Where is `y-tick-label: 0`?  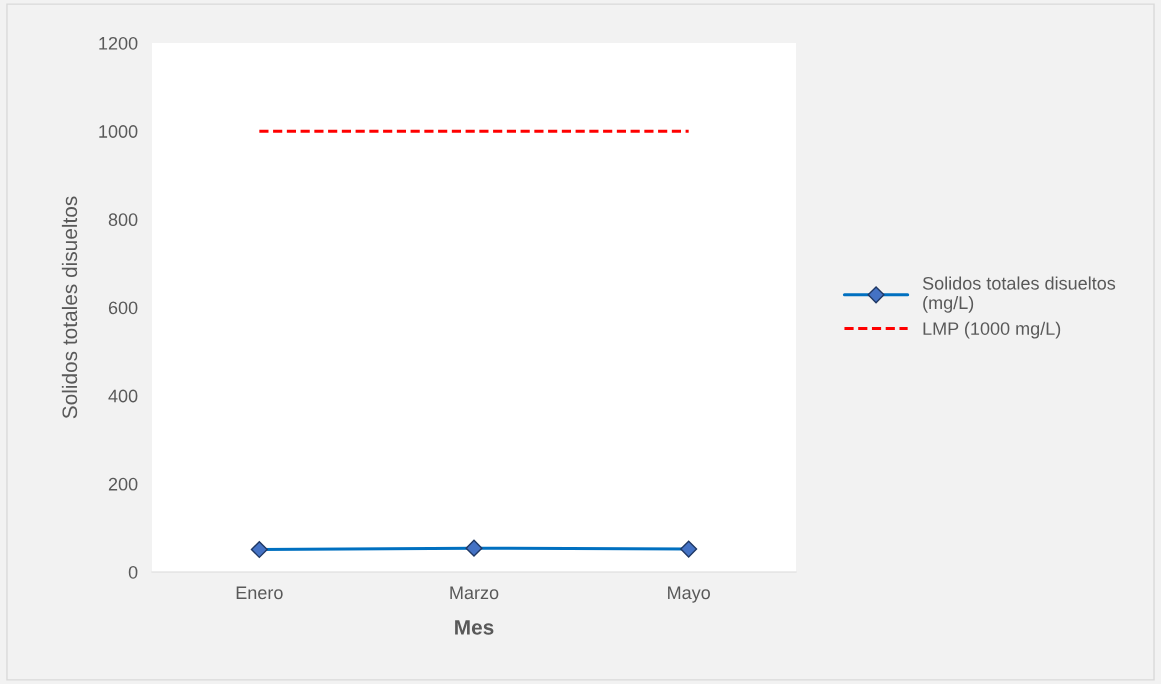
y-tick-label: 0 is located at coordinates (133, 572).